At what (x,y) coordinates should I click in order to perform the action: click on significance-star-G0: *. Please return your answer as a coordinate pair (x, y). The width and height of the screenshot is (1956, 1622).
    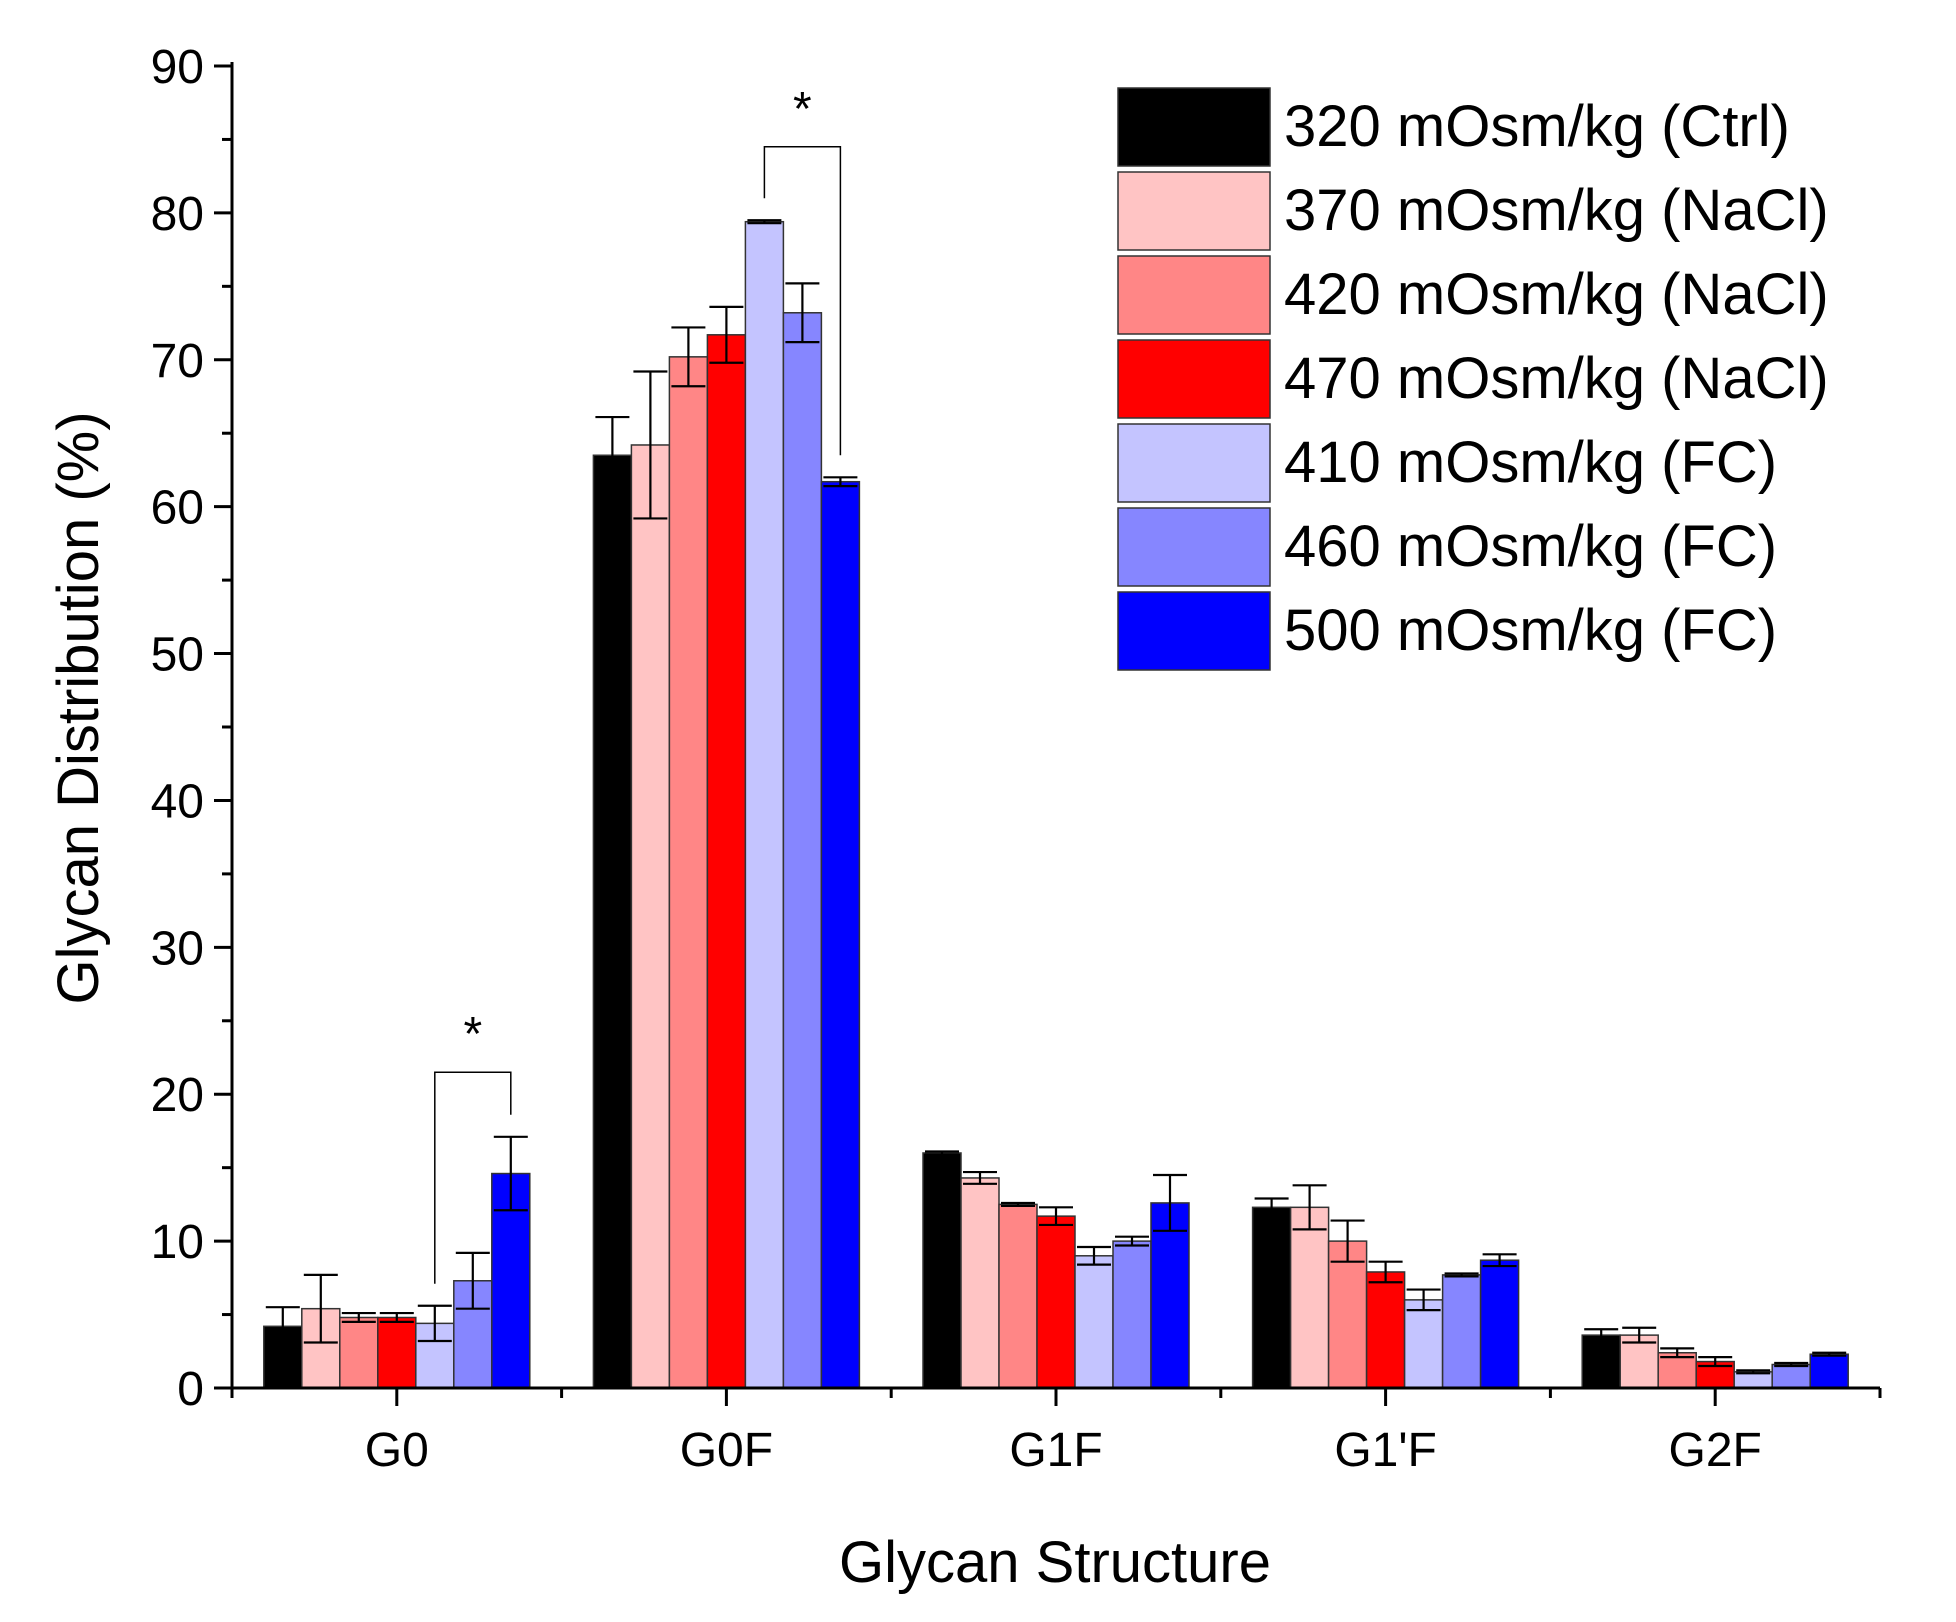
    Looking at the image, I should click on (472, 1034).